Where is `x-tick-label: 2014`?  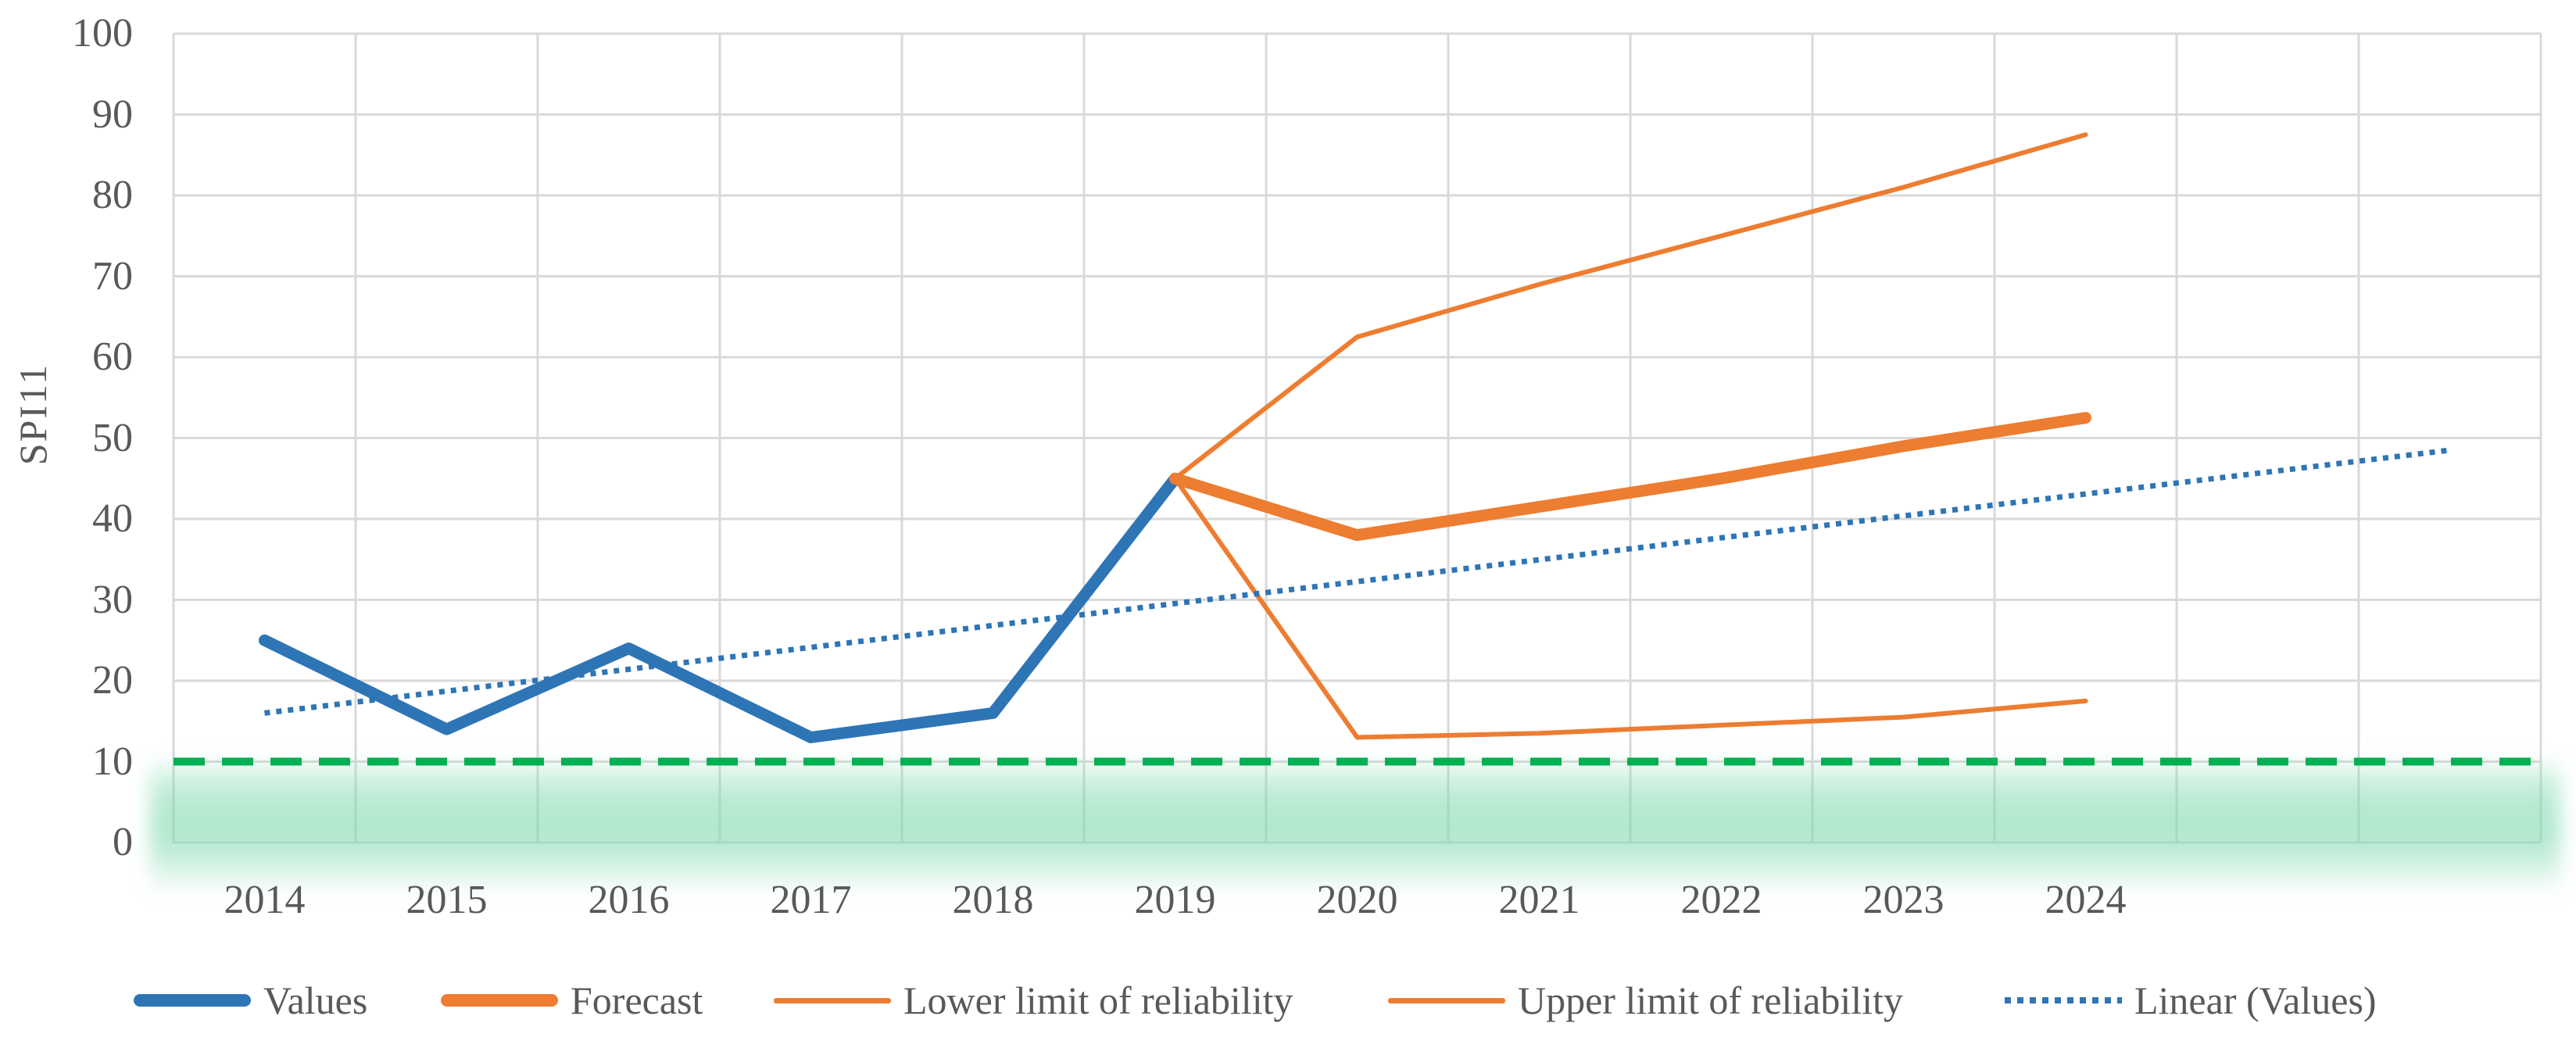
x-tick-label: 2014 is located at coordinates (265, 900).